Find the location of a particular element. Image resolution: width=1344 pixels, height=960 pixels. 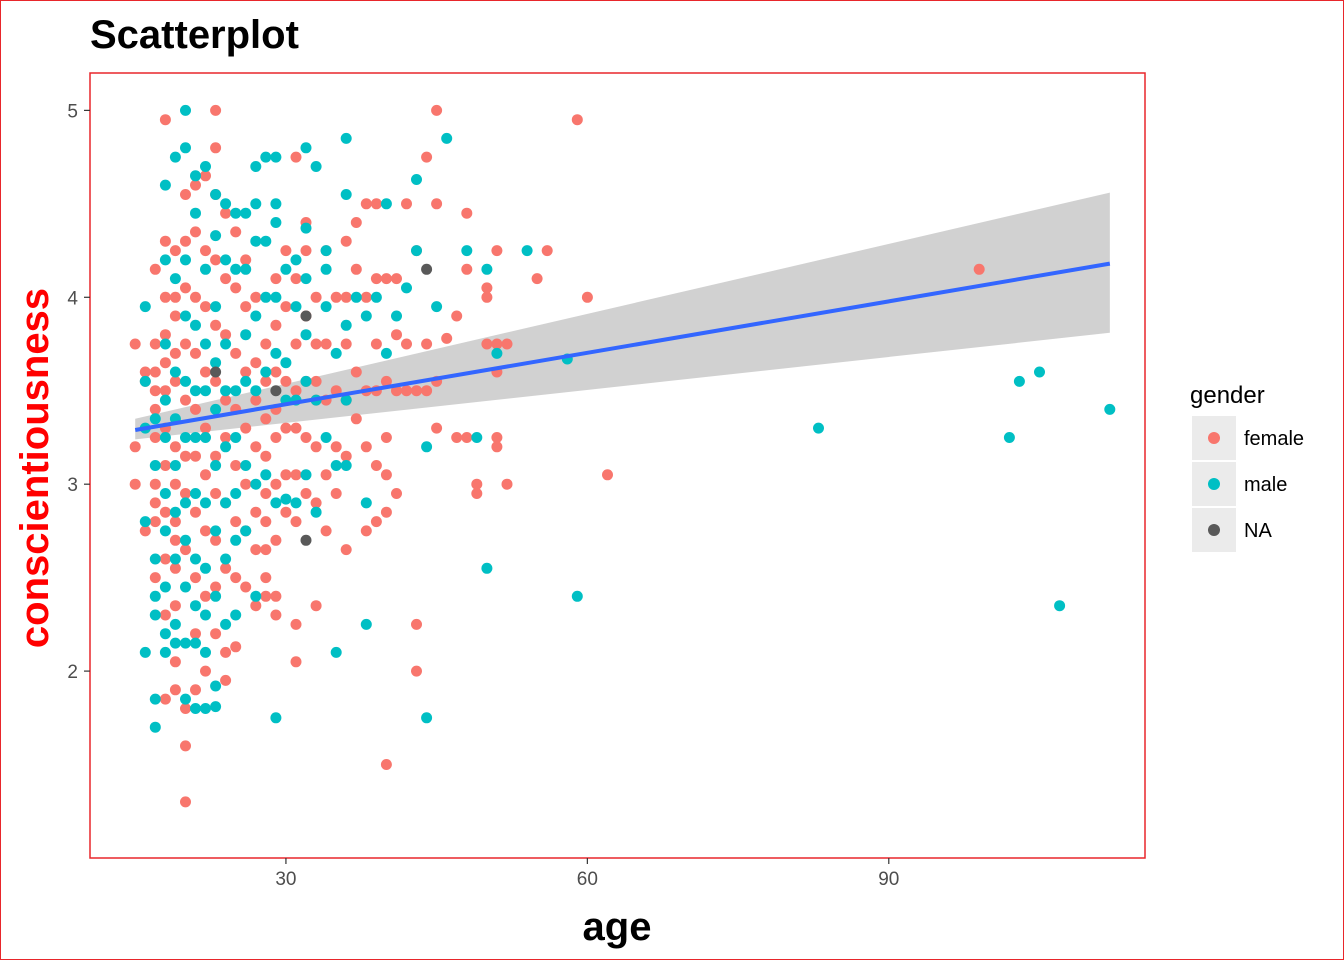

legend-key-point is located at coordinates (1214, 530).